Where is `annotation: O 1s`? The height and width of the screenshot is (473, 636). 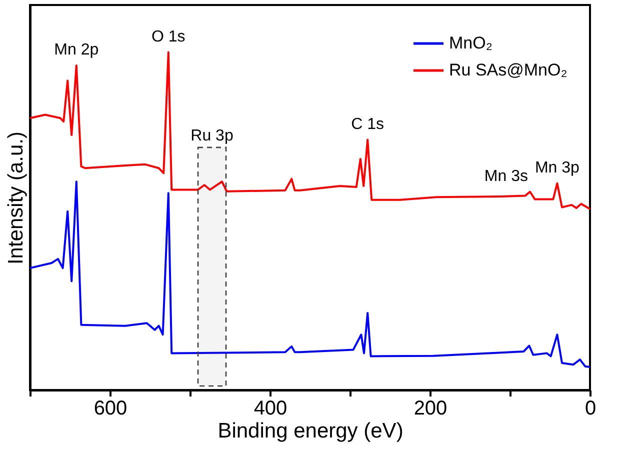 annotation: O 1s is located at coordinates (169, 37).